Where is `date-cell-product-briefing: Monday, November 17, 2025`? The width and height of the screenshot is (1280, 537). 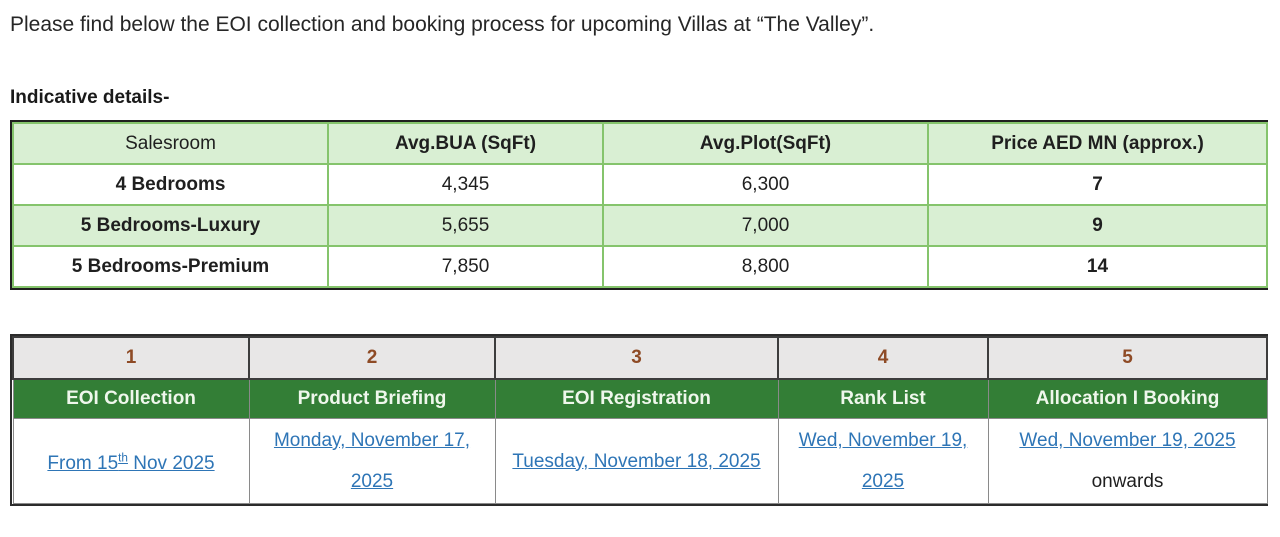 date-cell-product-briefing: Monday, November 17, 2025 is located at coordinates (372, 461).